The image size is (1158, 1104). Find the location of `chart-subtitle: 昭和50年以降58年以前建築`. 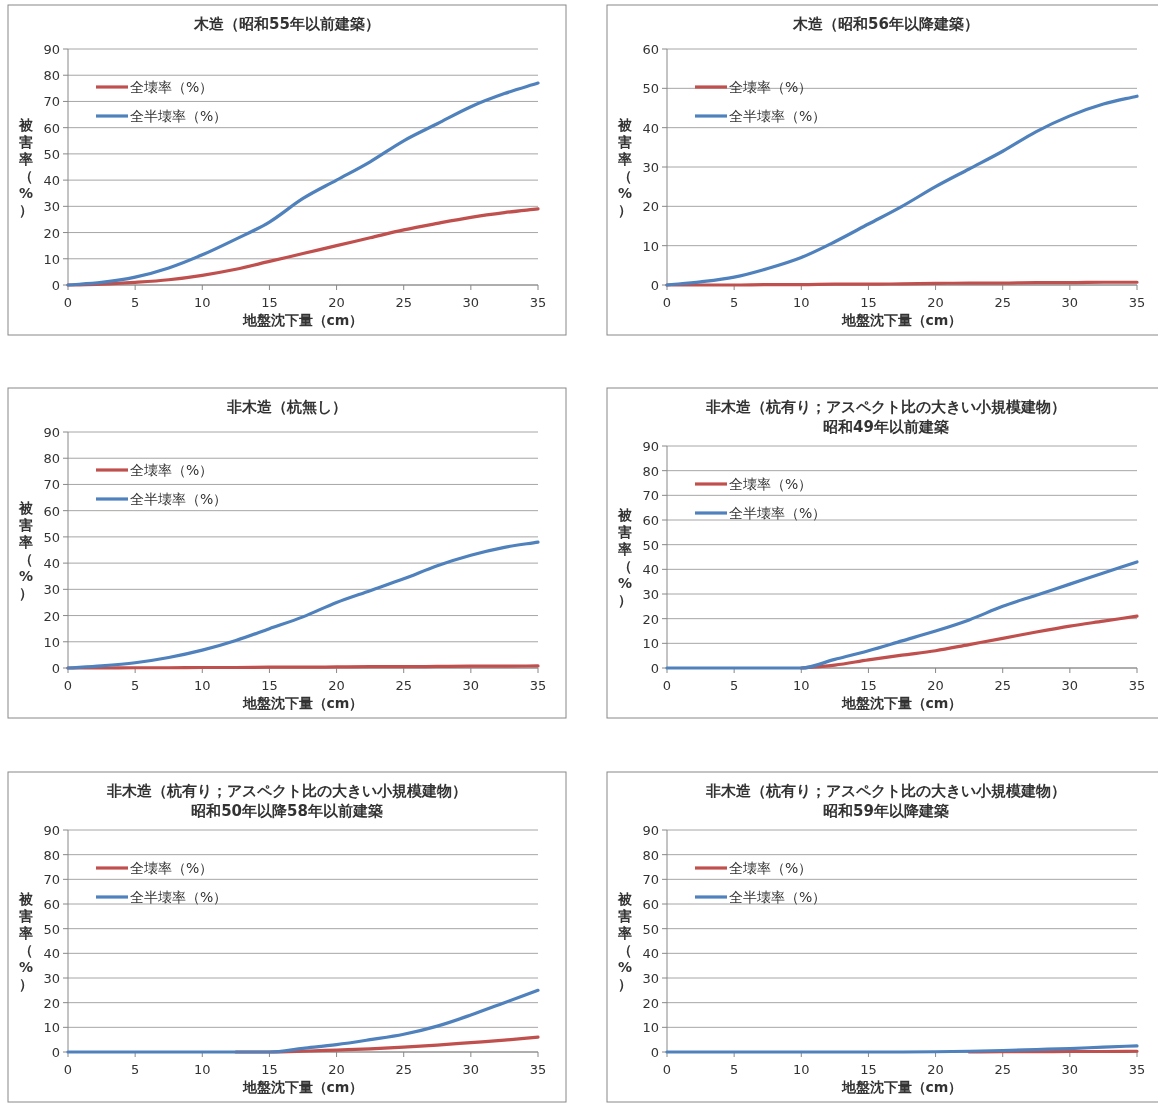

chart-subtitle: 昭和50年以降58年以前建築 is located at coordinates (287, 811).